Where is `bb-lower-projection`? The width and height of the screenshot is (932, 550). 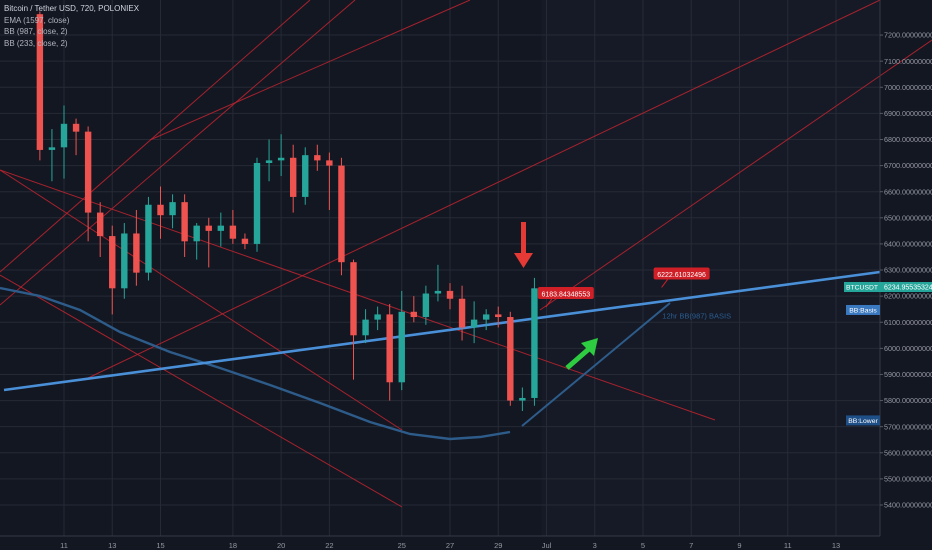 bb-lower-projection is located at coordinates (596, 364).